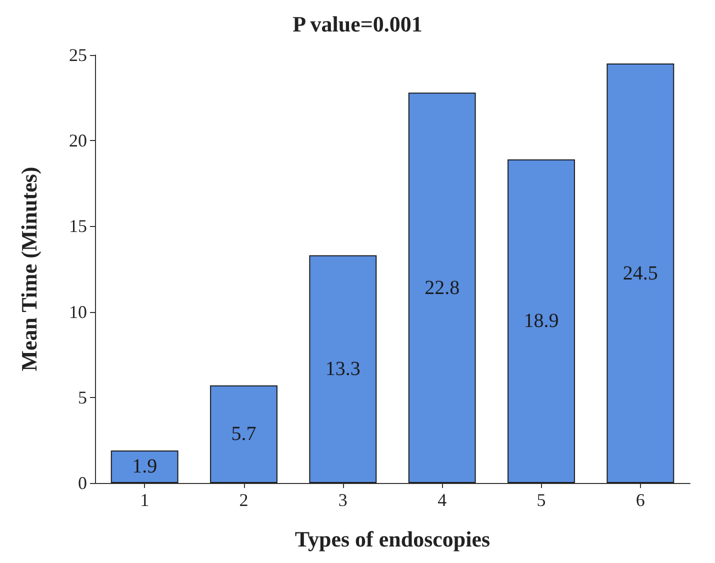 The image size is (715, 563). I want to click on y-axis-title: Mean Time (Minutes), so click(29, 269).